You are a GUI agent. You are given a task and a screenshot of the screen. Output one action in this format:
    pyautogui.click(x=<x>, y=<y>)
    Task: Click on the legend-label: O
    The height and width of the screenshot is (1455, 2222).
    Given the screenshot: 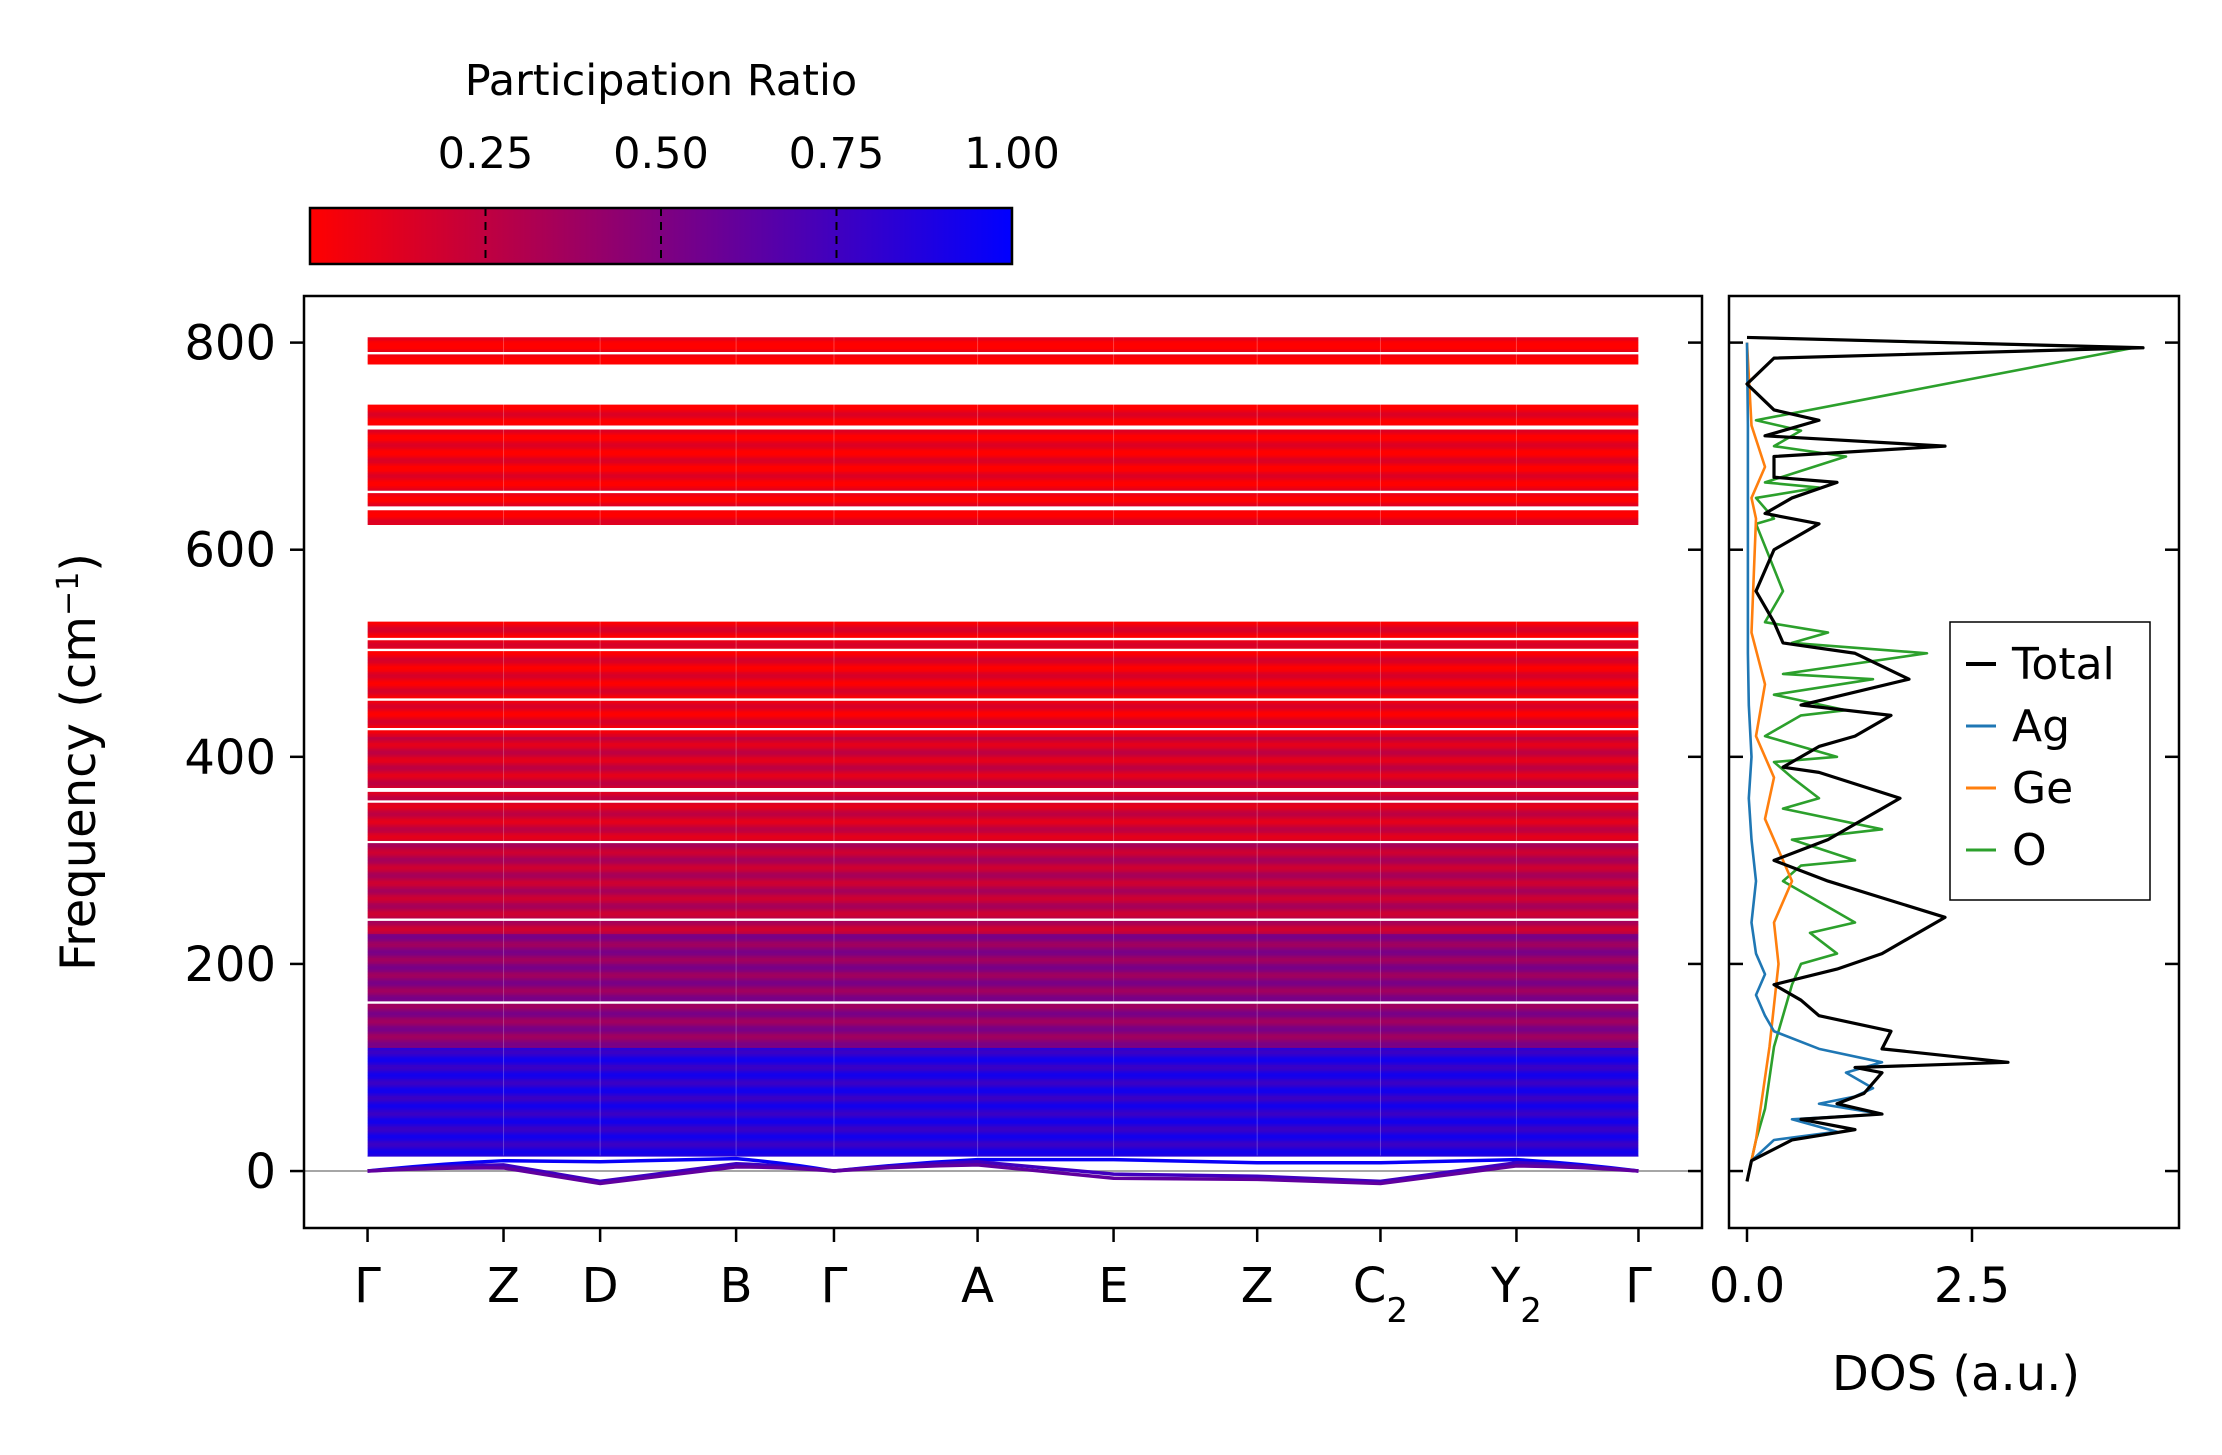 What is the action you would take?
    pyautogui.click(x=2029, y=850)
    